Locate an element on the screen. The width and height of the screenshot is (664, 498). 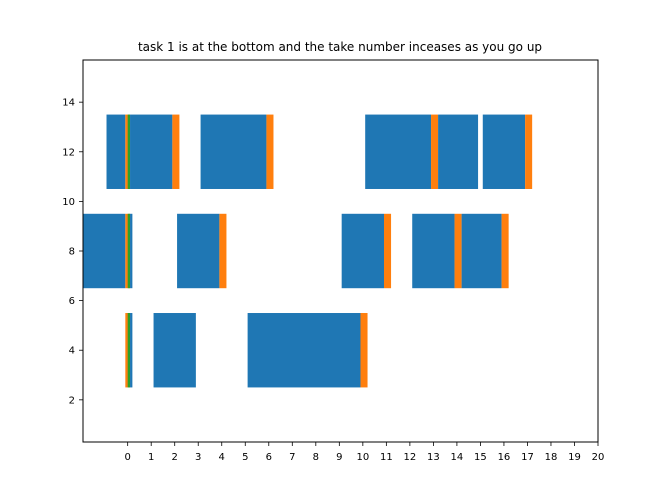
x-axis: 0 1 2 3 4 5 6 7 8 9 10 11 12 13 14 15 16 17 18 19 20 is located at coordinates (364, 452).